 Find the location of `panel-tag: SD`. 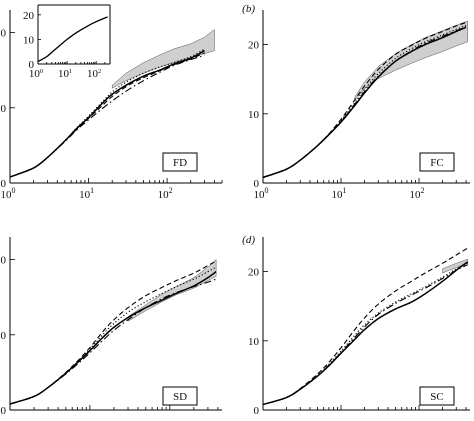

panel-tag: SD is located at coordinates (180, 397).